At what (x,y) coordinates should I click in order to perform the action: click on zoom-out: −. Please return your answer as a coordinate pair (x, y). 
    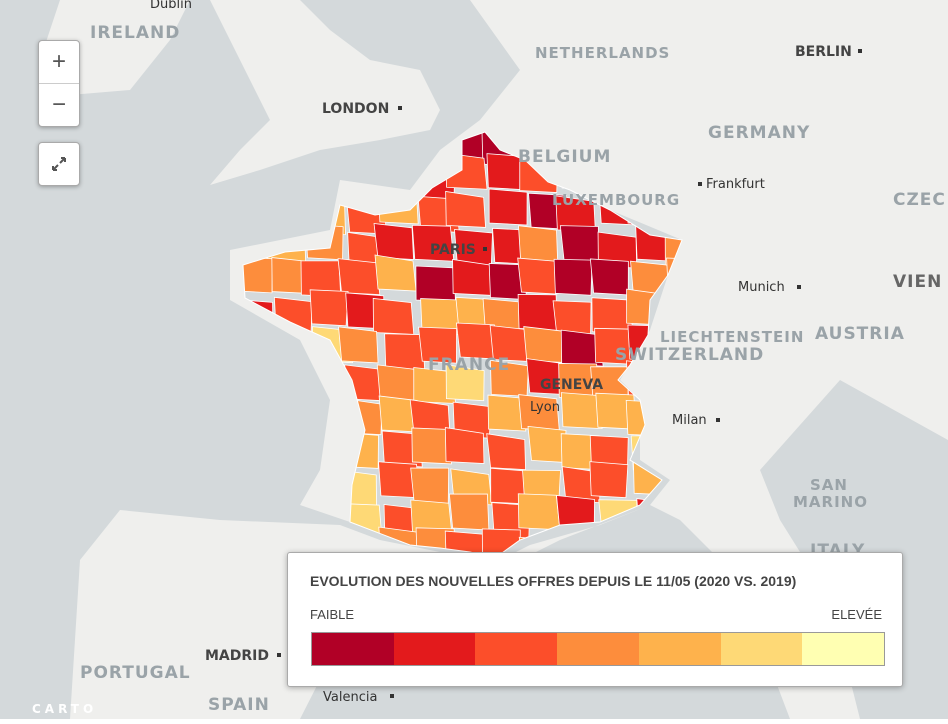
    Looking at the image, I should click on (58, 104).